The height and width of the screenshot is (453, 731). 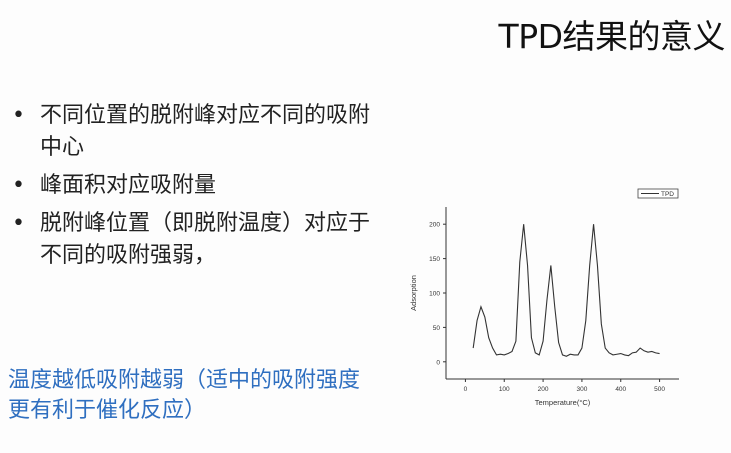 I want to click on bullet-item: • 峰面积对应吸附量, so click(x=193, y=186).